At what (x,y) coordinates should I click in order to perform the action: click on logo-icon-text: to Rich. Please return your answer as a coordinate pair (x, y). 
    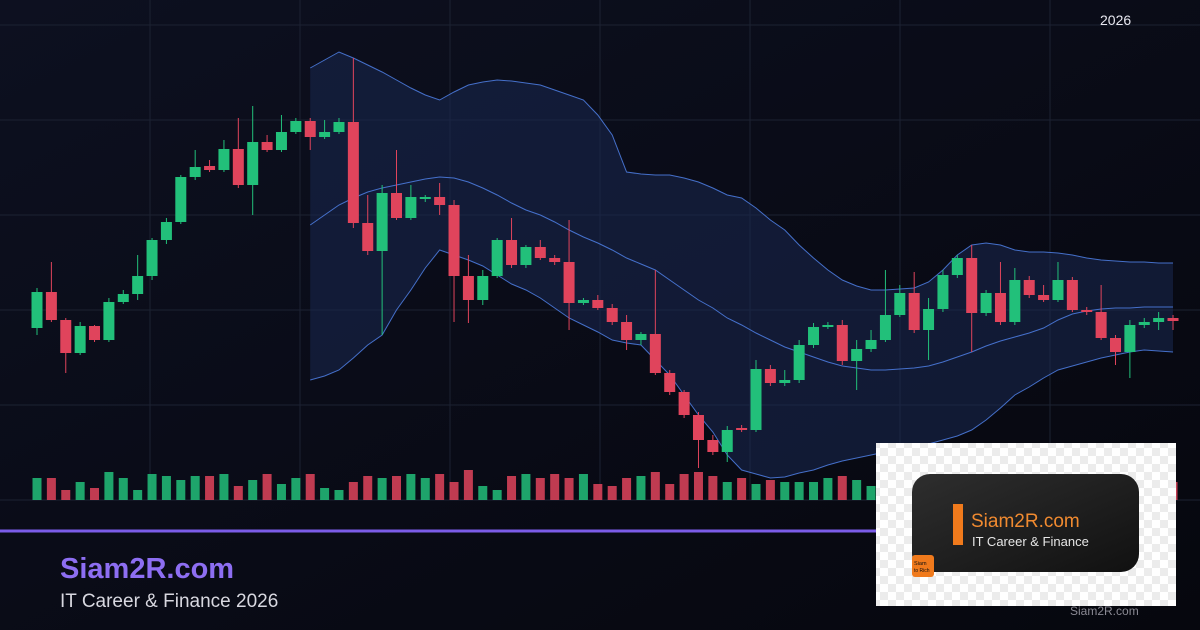
    Looking at the image, I should click on (922, 571).